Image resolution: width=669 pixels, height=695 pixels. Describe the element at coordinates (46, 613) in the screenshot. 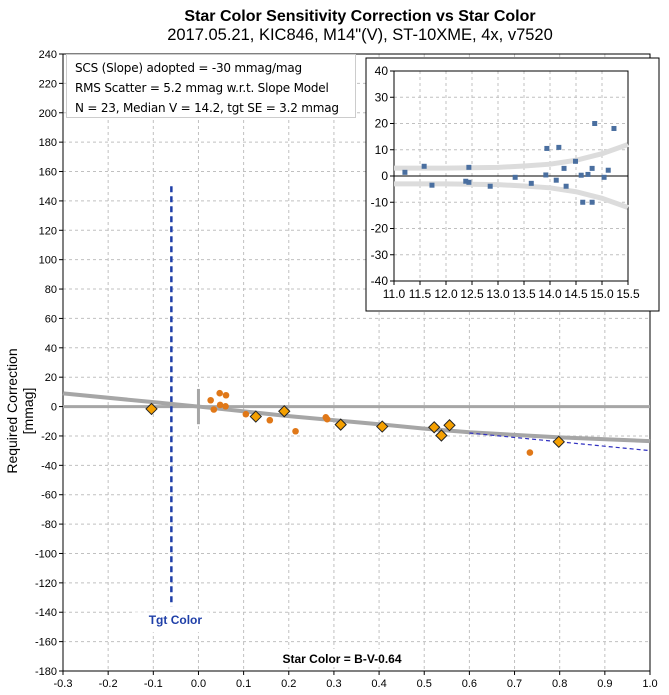

I see `y-tick-label: -140` at that location.